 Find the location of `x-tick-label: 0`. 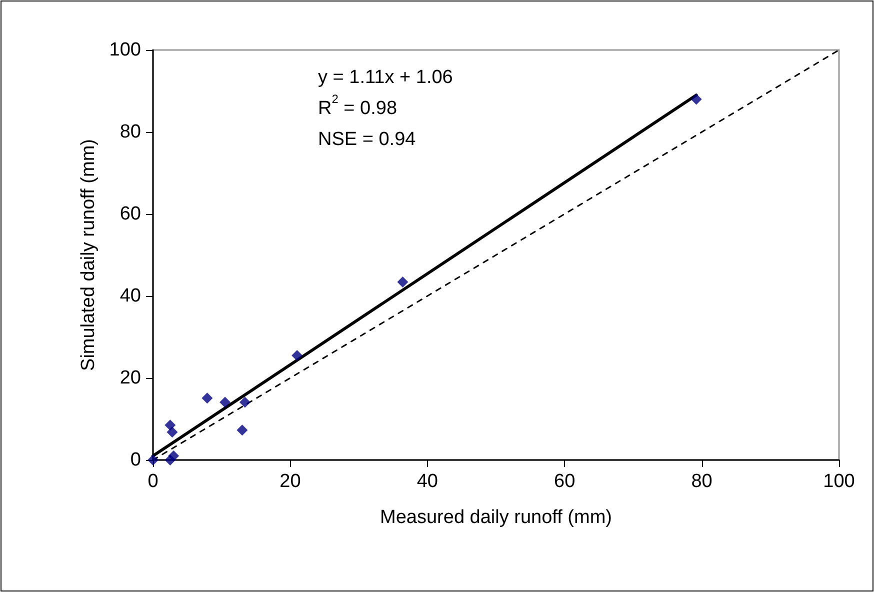

x-tick-label: 0 is located at coordinates (153, 481).